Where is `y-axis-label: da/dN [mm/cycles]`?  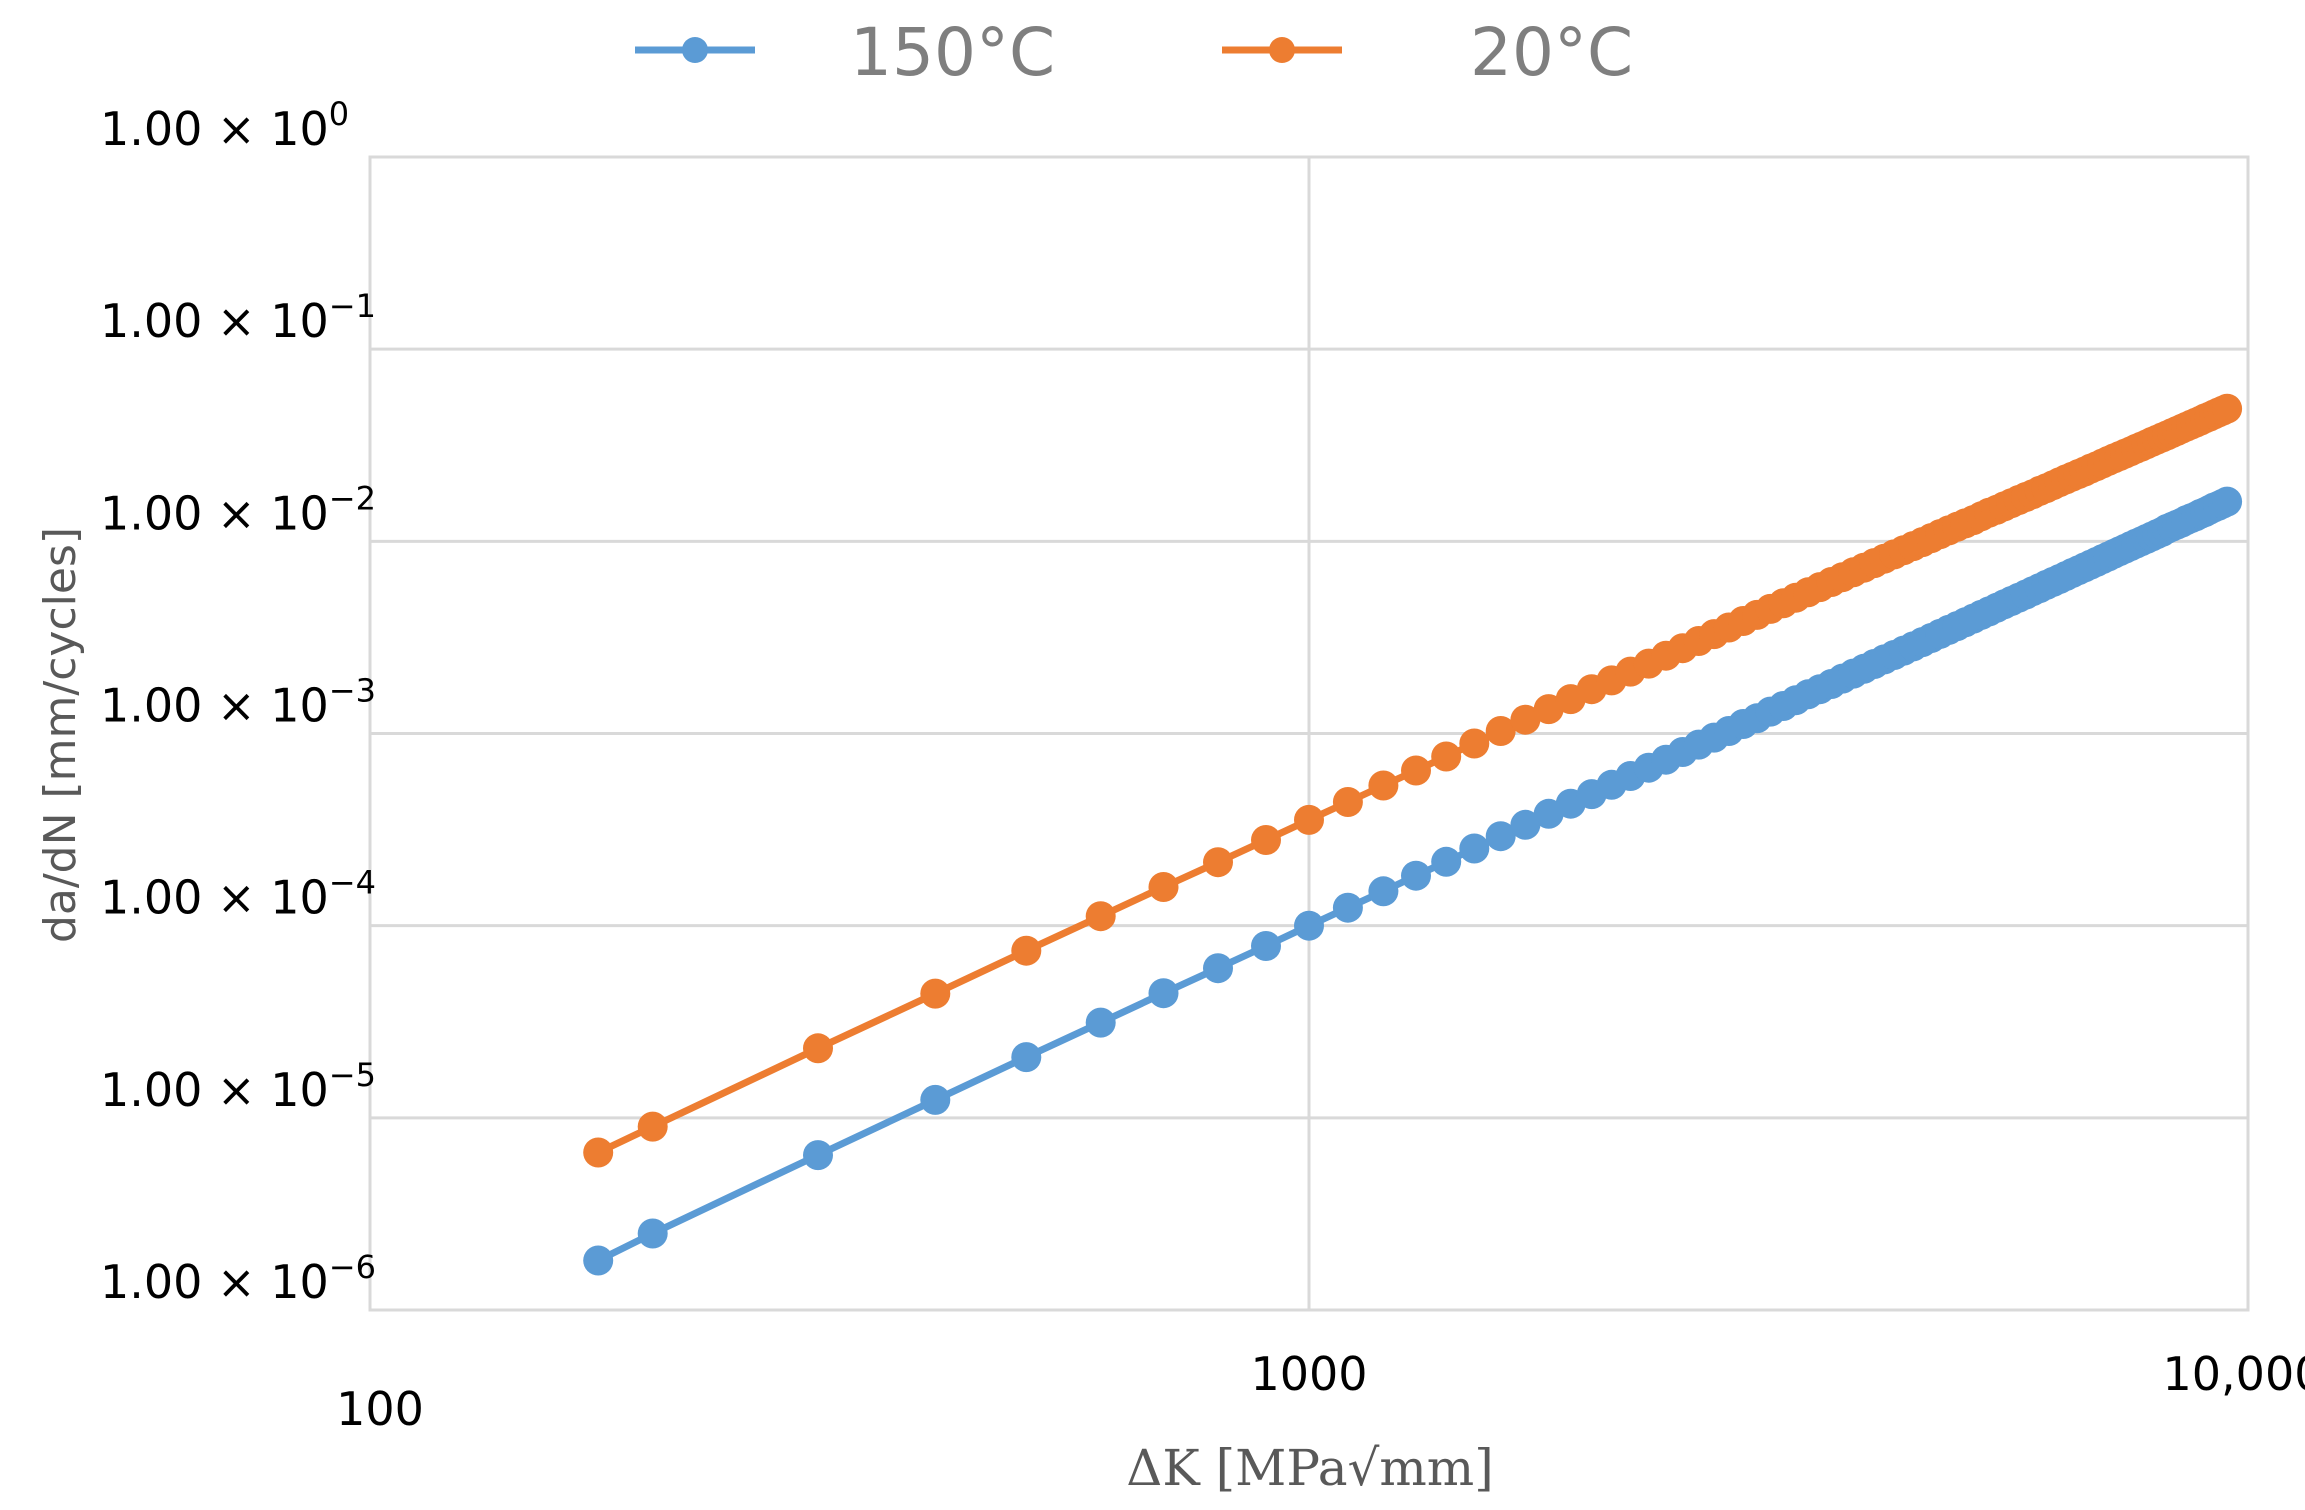 y-axis-label: da/dN [mm/cycles] is located at coordinates (60, 735).